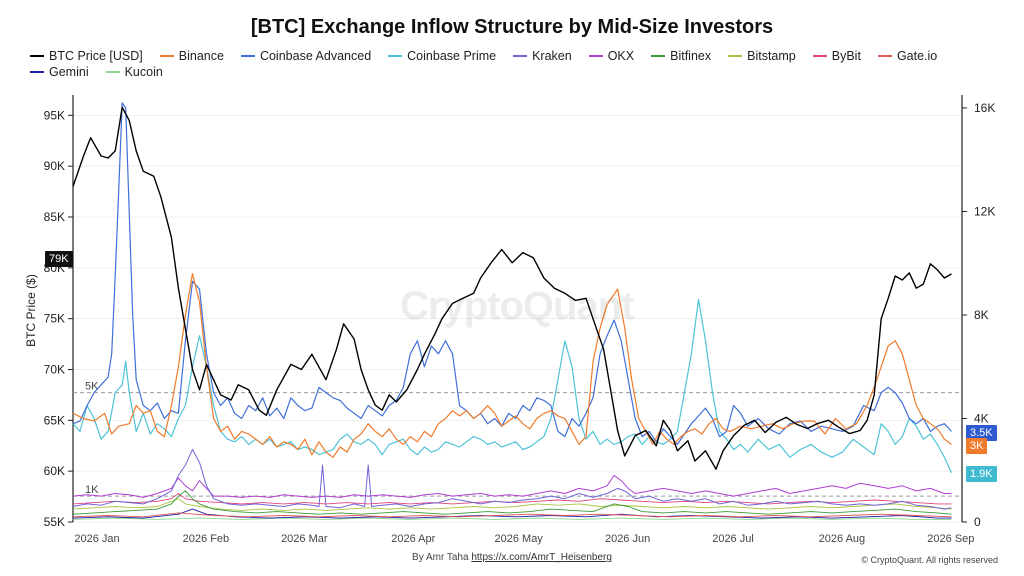 The height and width of the screenshot is (576, 1024). I want to click on coinbase-prime-badge: 1.9K, so click(981, 474).